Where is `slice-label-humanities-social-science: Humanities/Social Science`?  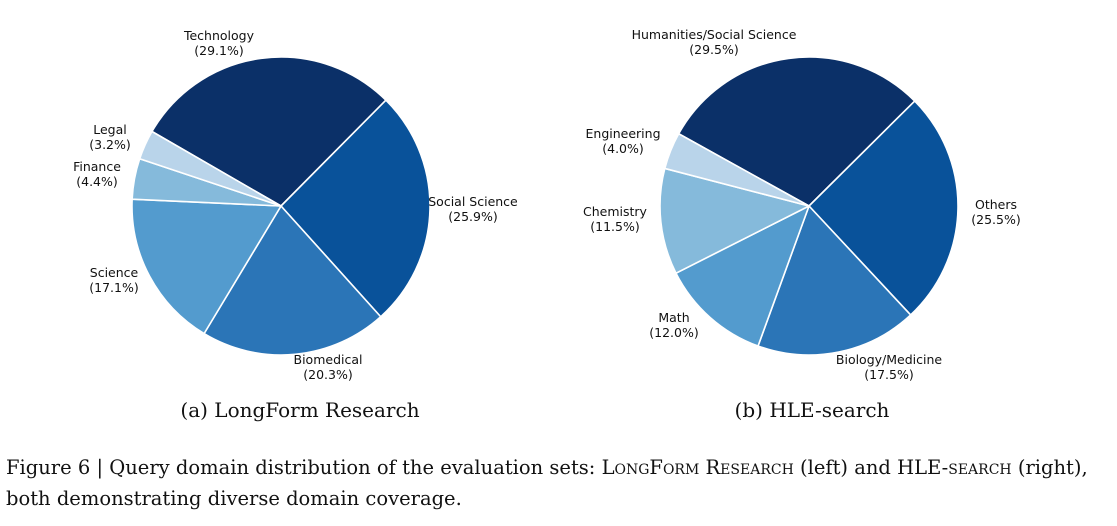
slice-label-humanities-social-science: Humanities/Social Science is located at coordinates (714, 34).